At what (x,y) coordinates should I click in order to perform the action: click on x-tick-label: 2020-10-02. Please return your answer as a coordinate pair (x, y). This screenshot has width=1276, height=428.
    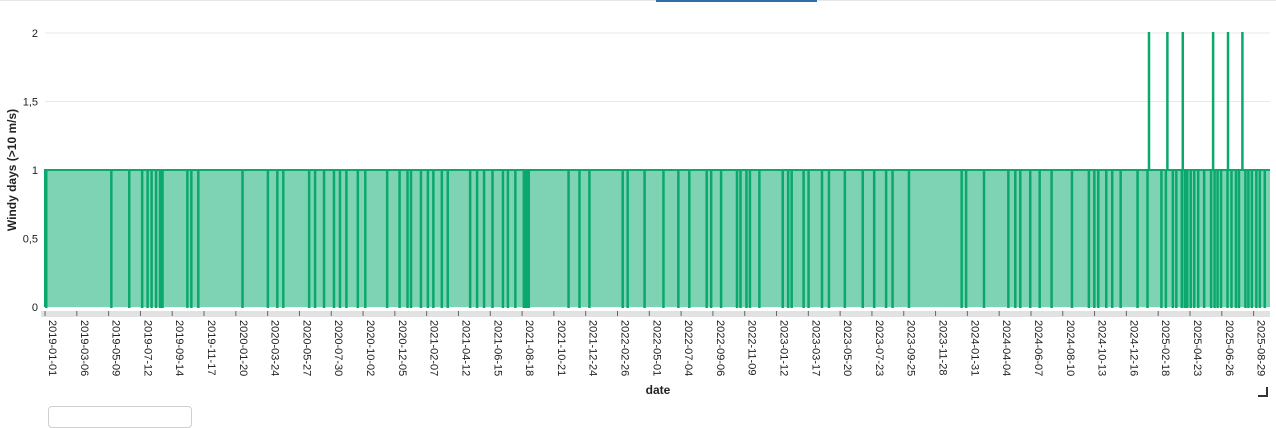
    Looking at the image, I should click on (370, 348).